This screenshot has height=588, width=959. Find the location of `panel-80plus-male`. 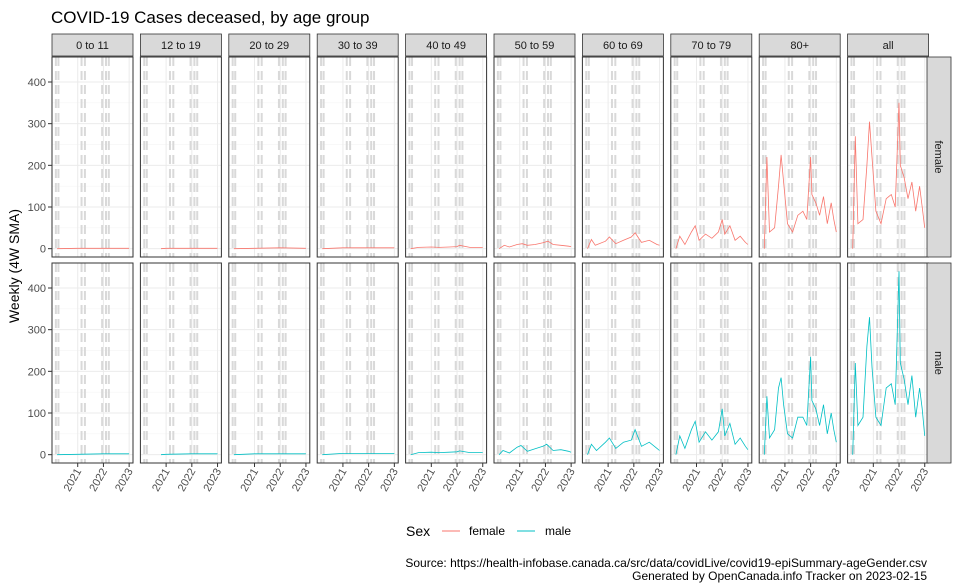

panel-80plus-male is located at coordinates (799, 363).